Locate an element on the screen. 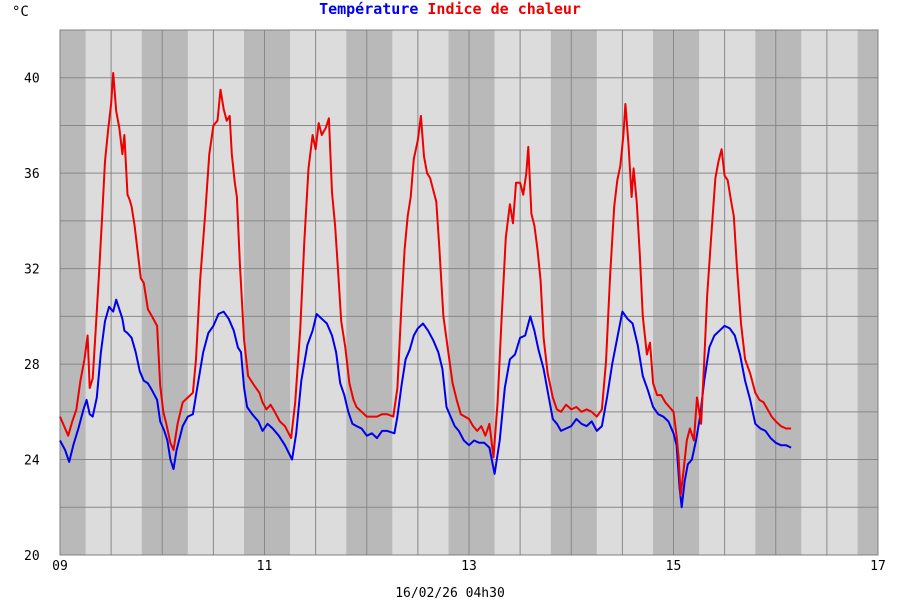 Image resolution: width=900 pixels, height=600 pixels. x-tick-label: 13 is located at coordinates (469, 566).